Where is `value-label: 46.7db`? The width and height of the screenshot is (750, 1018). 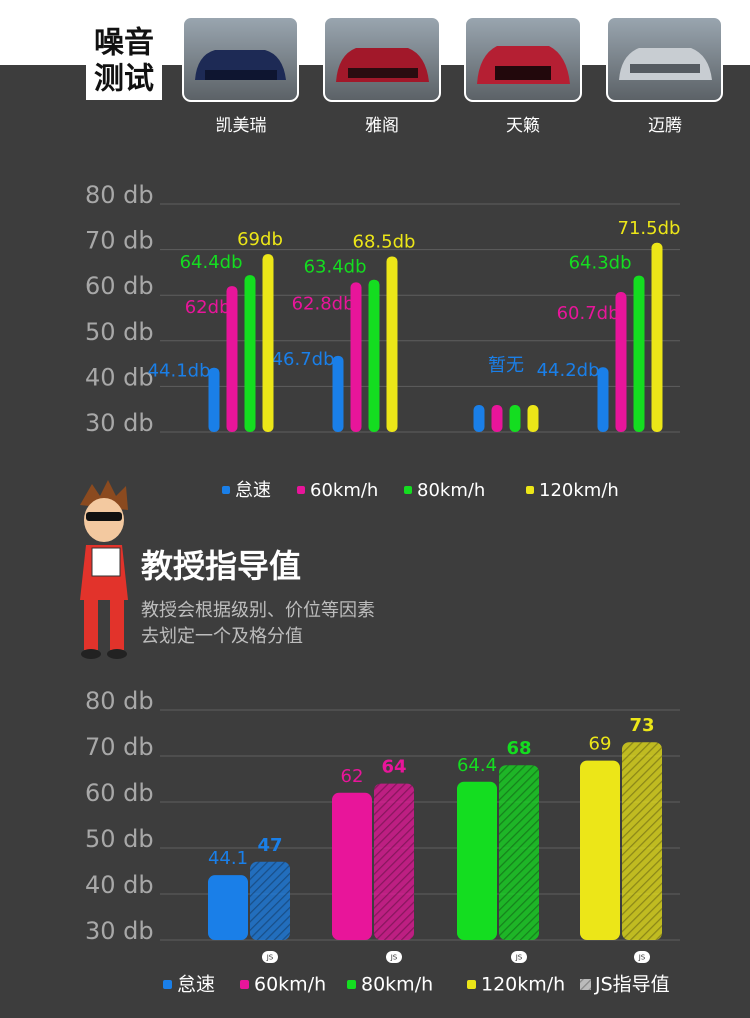
value-label: 46.7db is located at coordinates (303, 359).